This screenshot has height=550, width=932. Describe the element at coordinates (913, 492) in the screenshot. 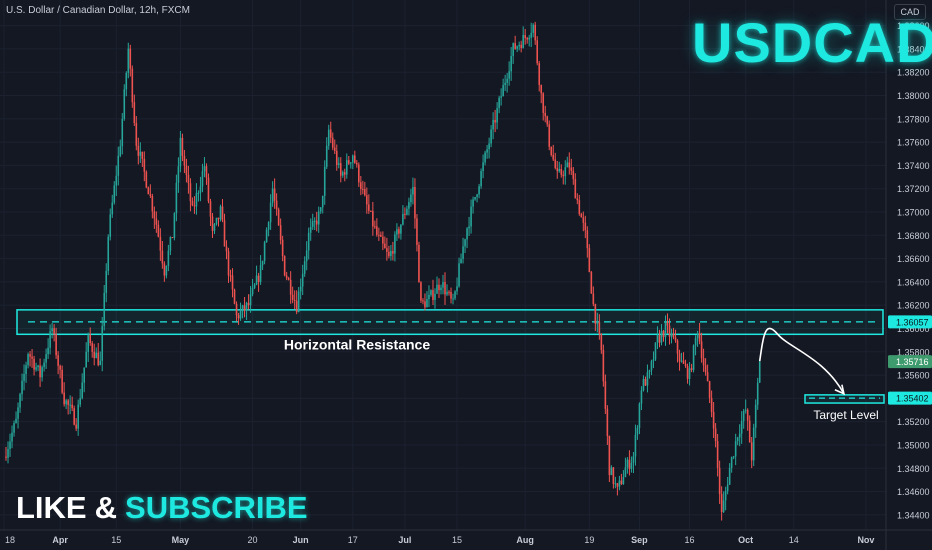

I see `y-tick-label: 1.34600` at that location.